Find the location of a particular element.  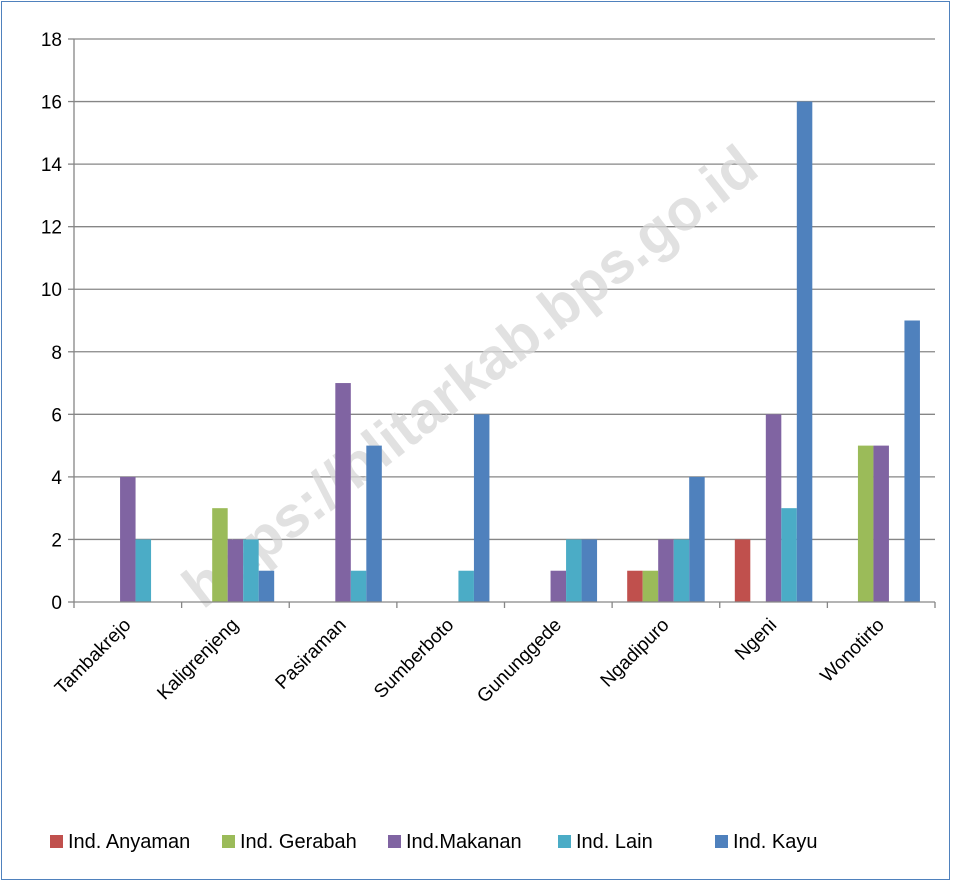

y-tick-label: 14 is located at coordinates (52, 165).